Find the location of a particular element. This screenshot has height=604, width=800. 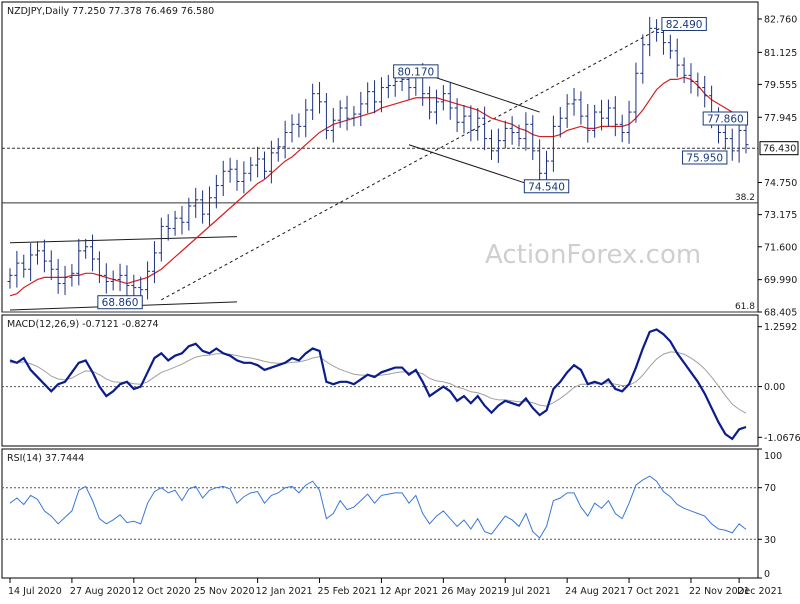

y-tick-label: -1.0676 is located at coordinates (782, 438).